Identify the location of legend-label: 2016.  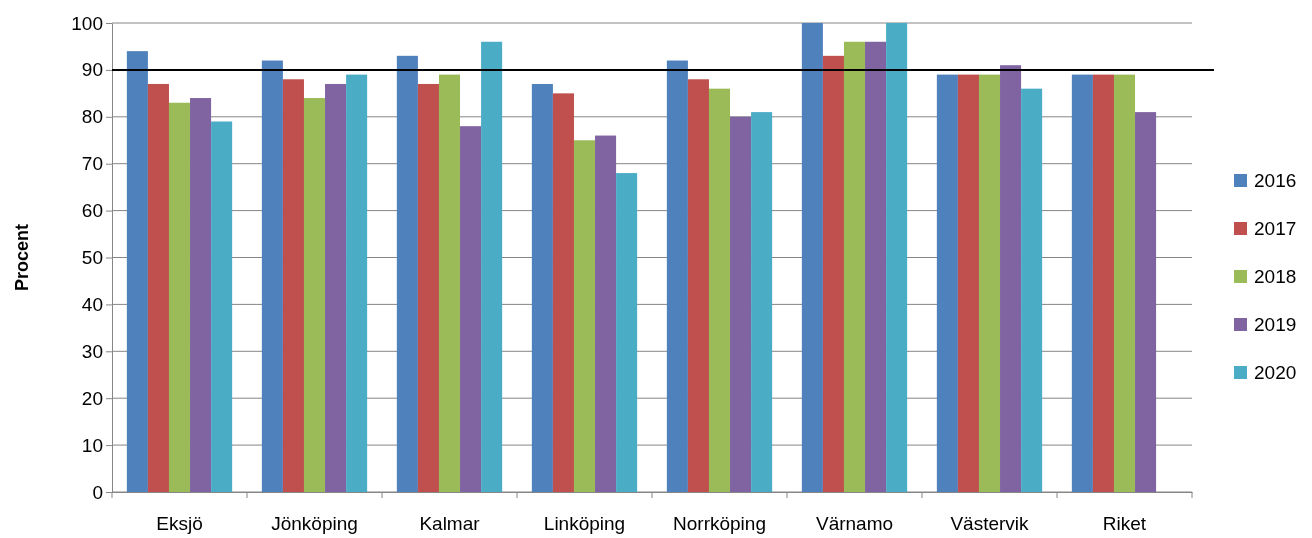
(1275, 180).